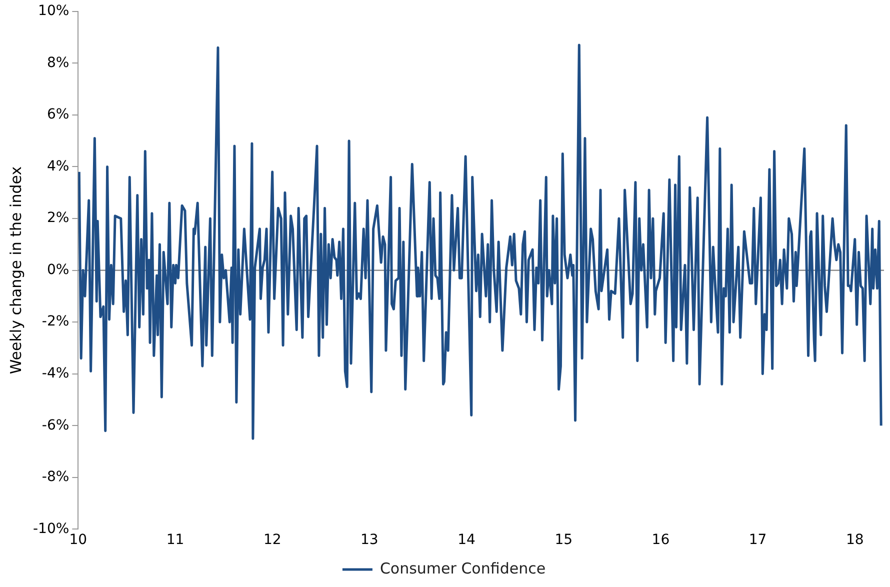  Describe the element at coordinates (56, 374) in the screenshot. I see `y-tick-label: -4%` at that location.